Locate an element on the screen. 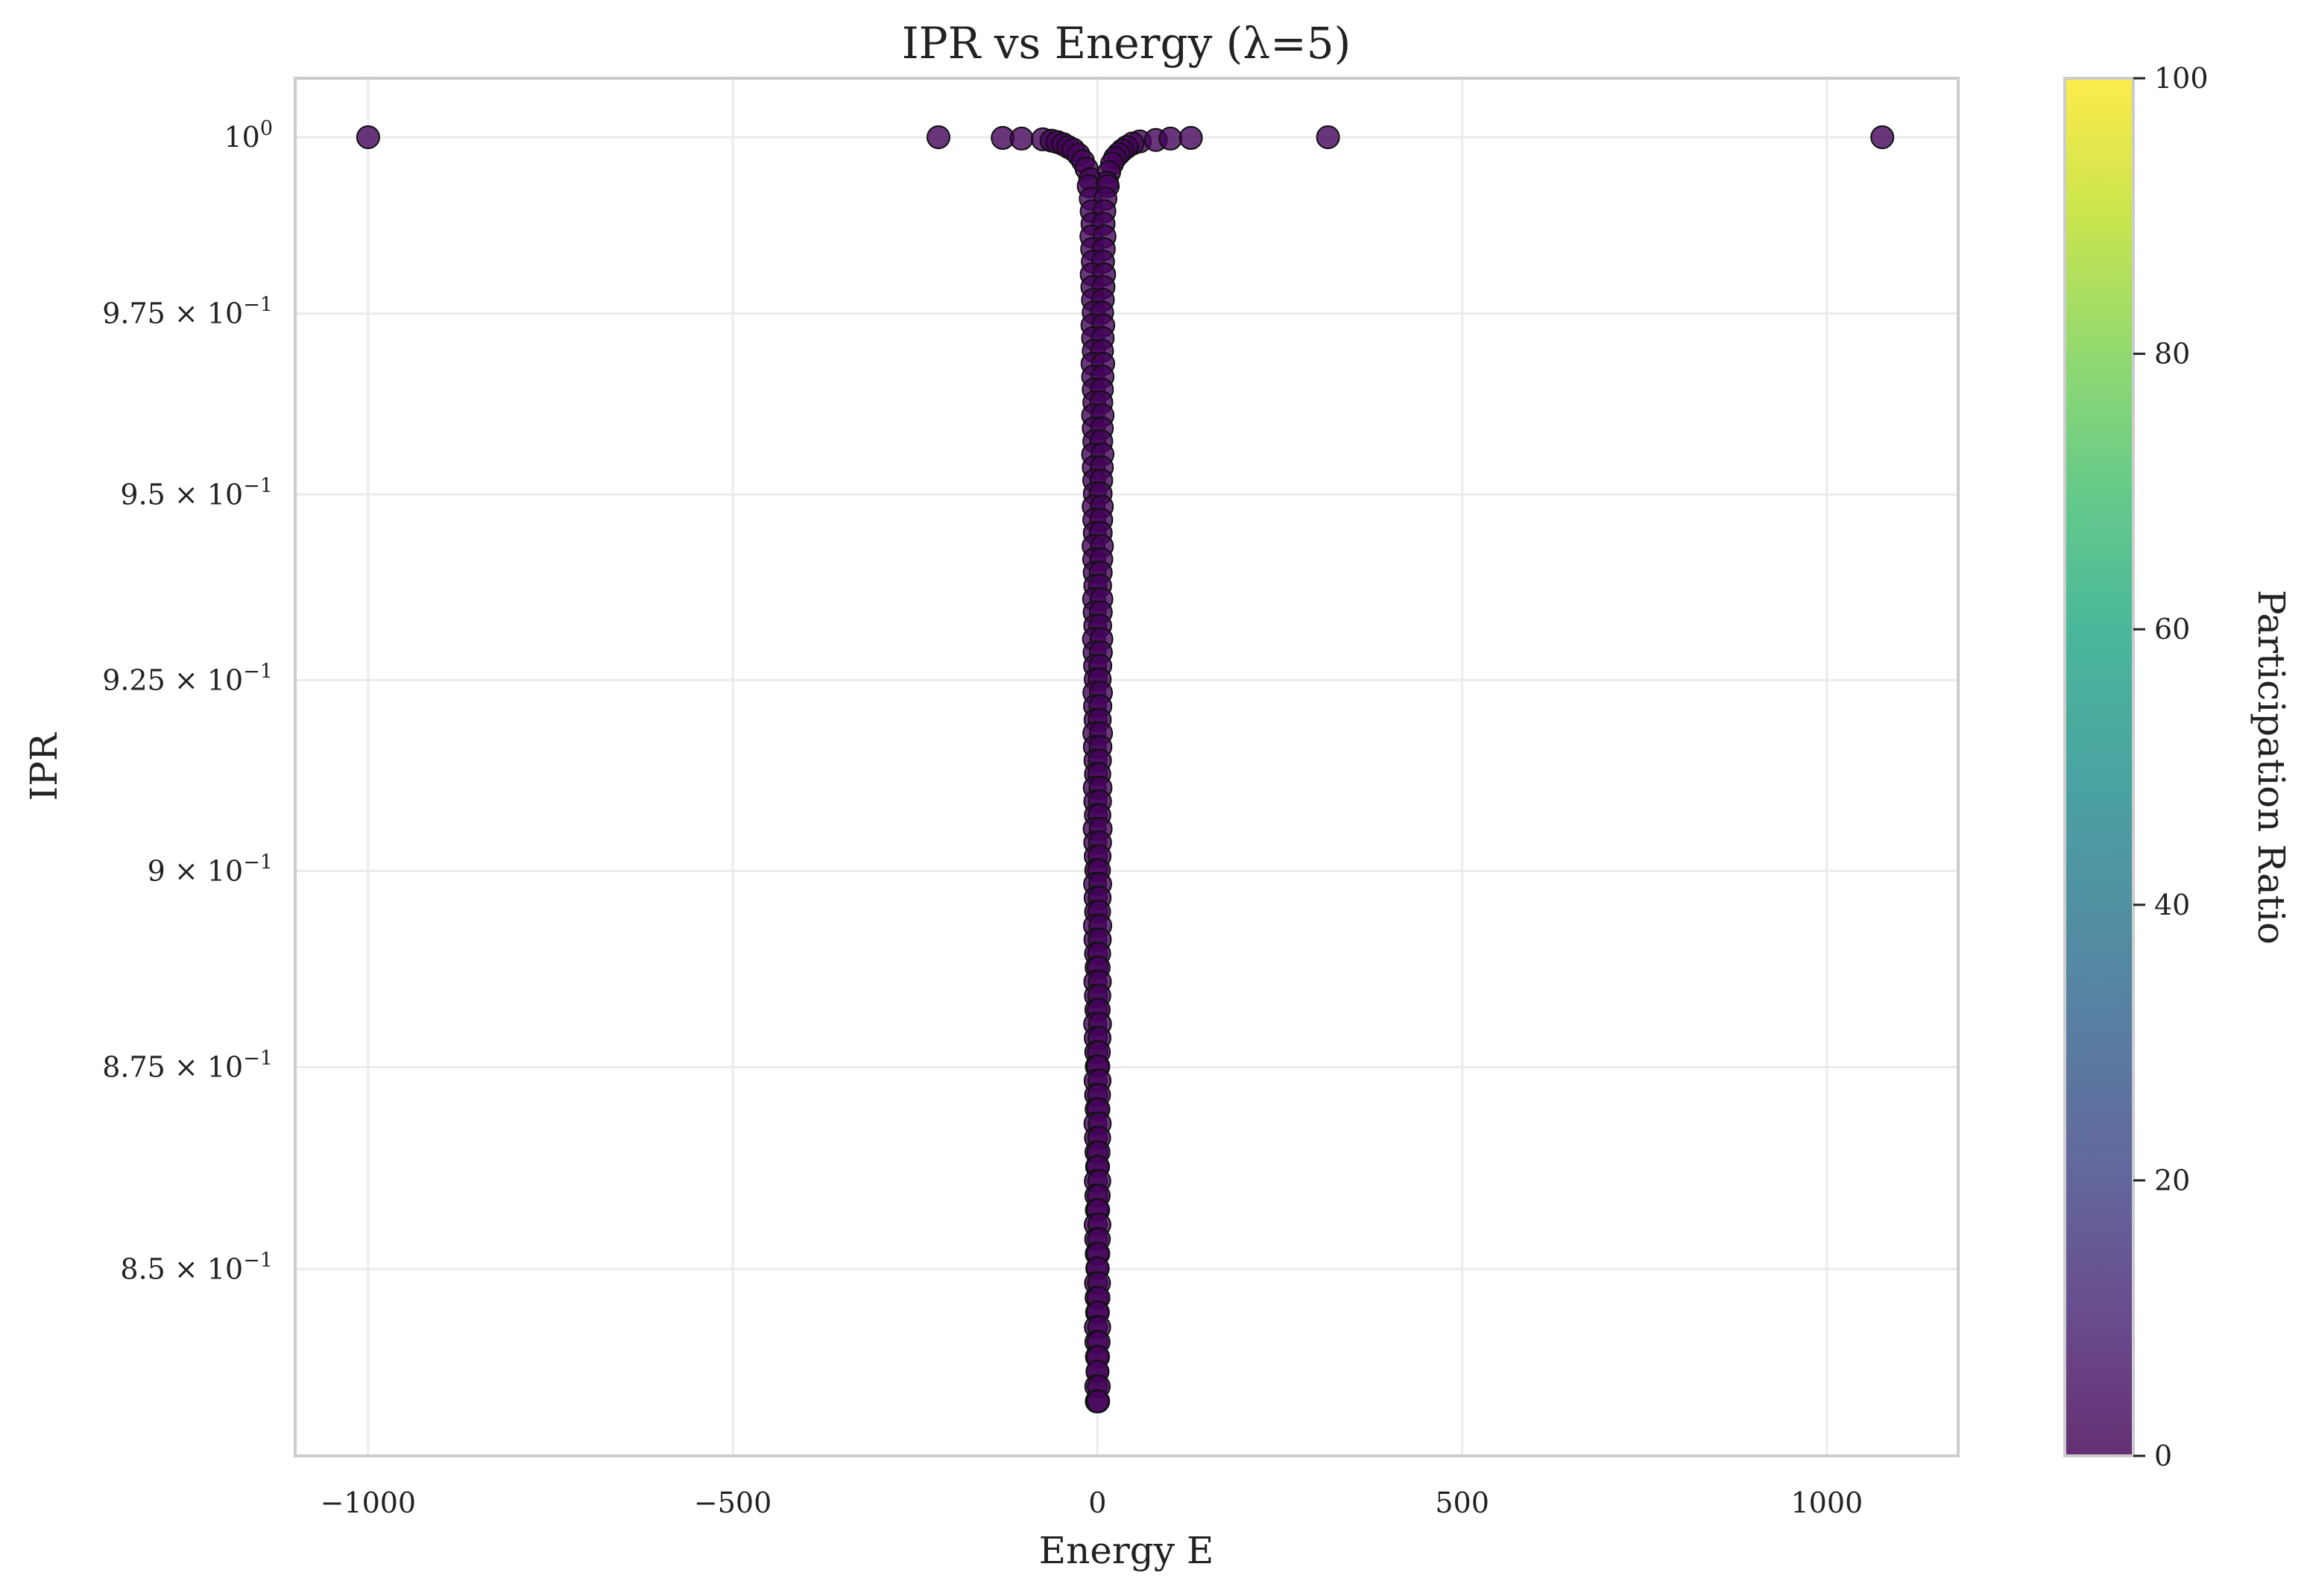 This screenshot has width=2310, height=1596. x-tick-label: 1000 is located at coordinates (1827, 1502).